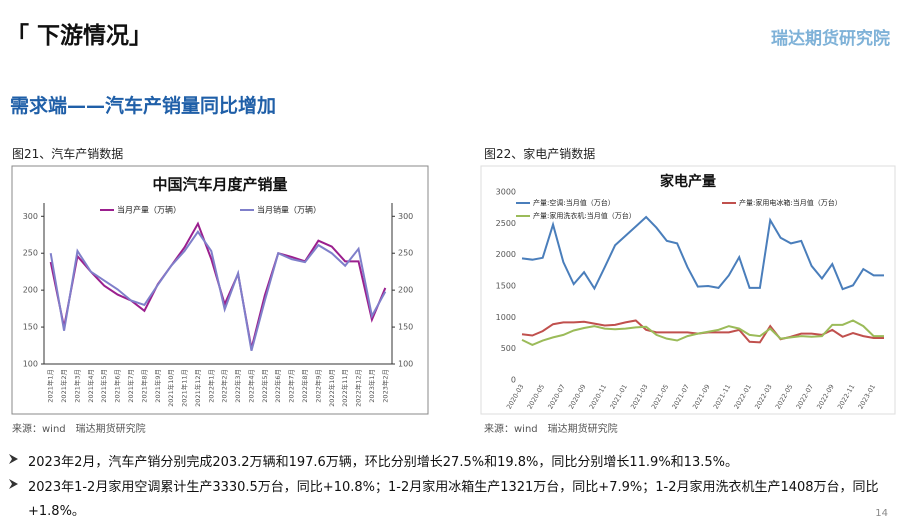 This screenshot has width=900, height=531. Describe the element at coordinates (79, 36) in the screenshot. I see `header-title: 「 下游情况」` at that location.